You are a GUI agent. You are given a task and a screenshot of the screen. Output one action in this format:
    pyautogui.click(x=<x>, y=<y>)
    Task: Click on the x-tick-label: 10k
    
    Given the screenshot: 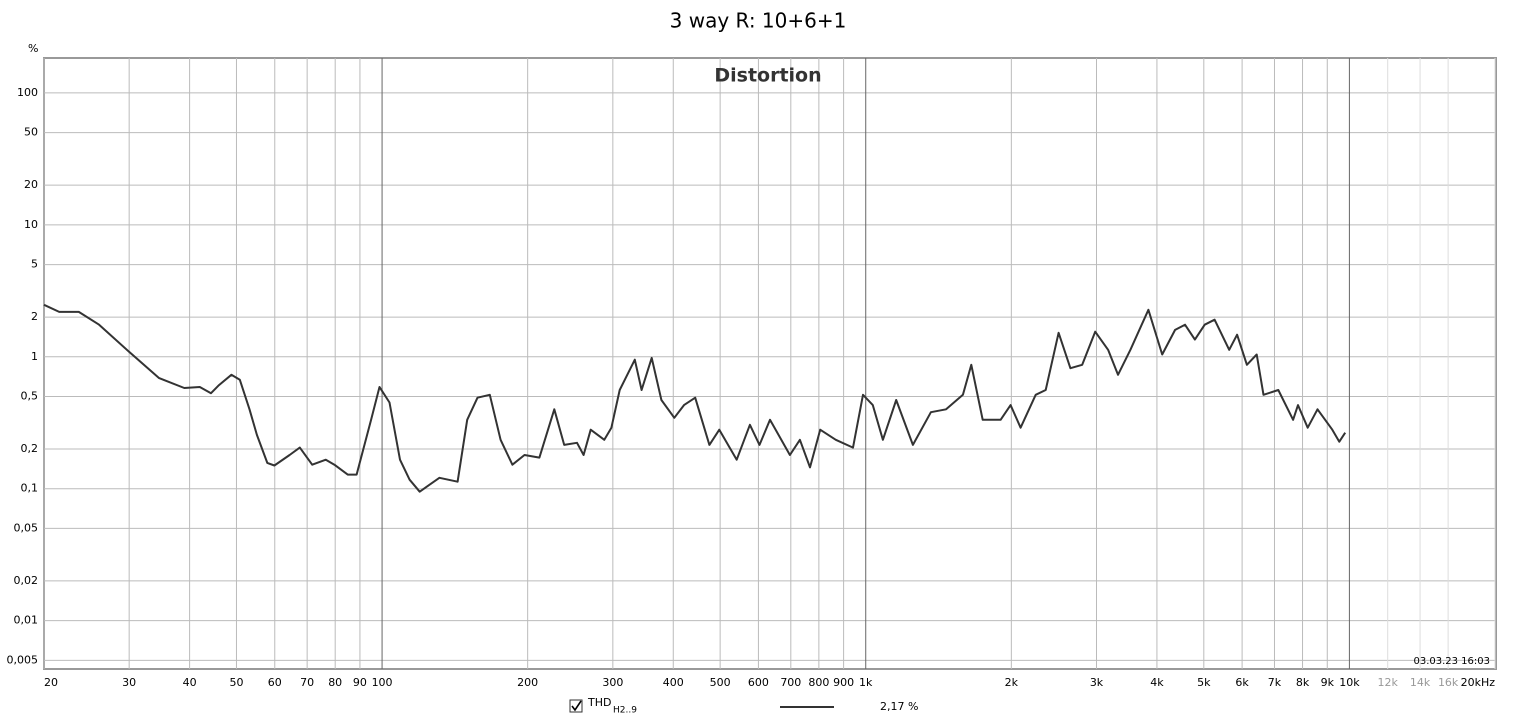 What is the action you would take?
    pyautogui.click(x=1349, y=682)
    